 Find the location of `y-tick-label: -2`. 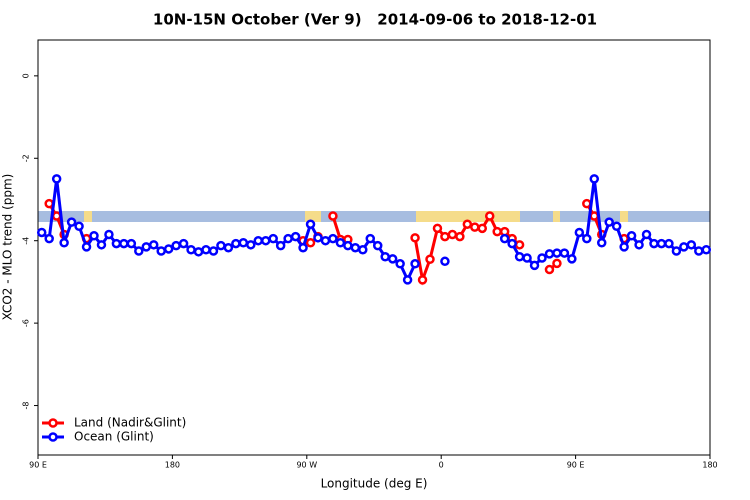

y-tick-label: -2 is located at coordinates (26, 158).